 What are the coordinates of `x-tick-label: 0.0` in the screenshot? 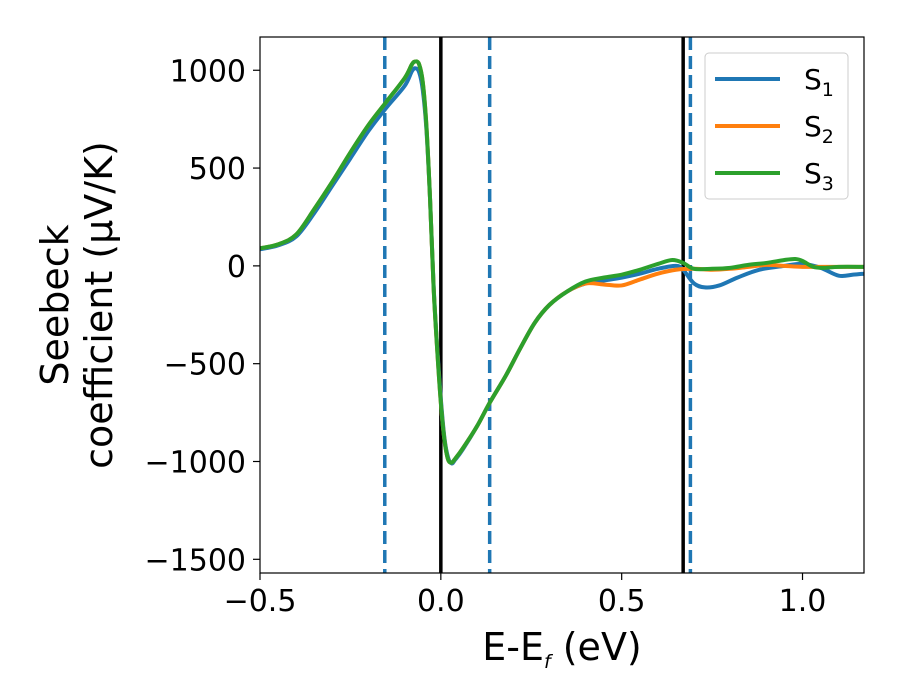 It's located at (441, 601).